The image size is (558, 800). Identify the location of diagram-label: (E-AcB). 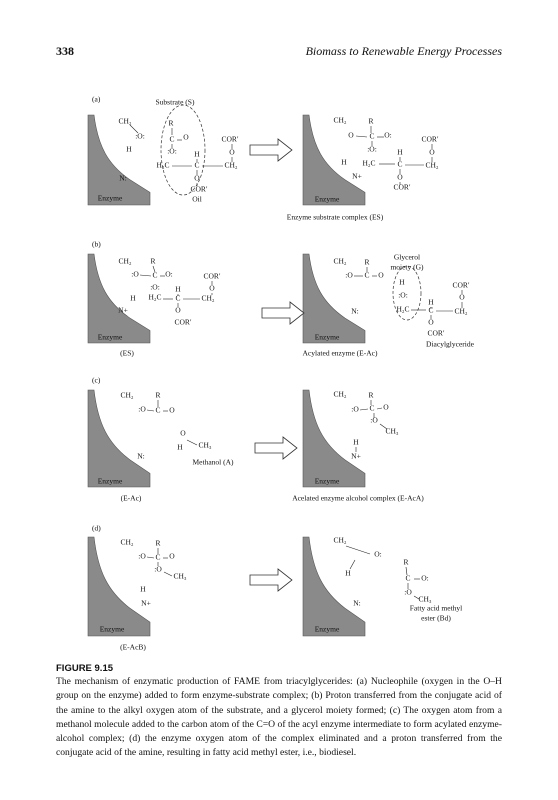
(133, 647).